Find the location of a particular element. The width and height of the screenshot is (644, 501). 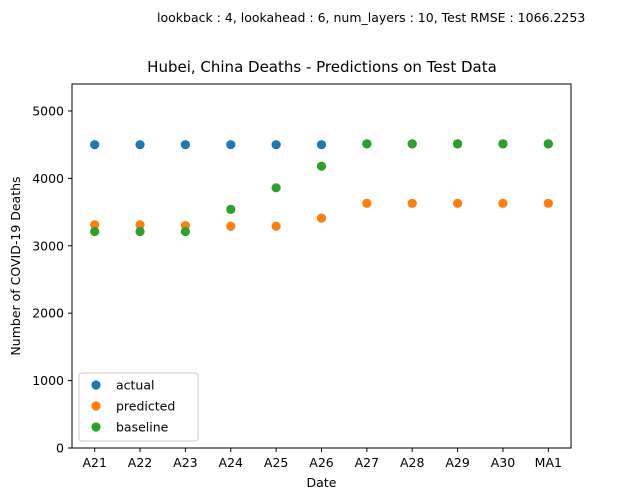

x-tick-label: A21 is located at coordinates (94, 462).